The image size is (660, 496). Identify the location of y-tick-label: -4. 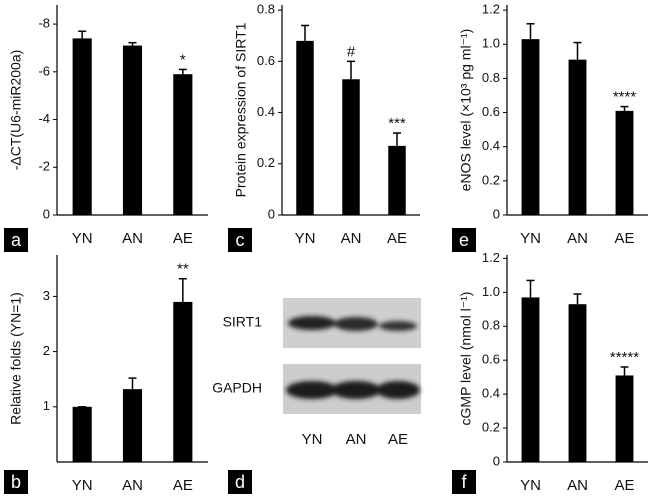
(44, 118).